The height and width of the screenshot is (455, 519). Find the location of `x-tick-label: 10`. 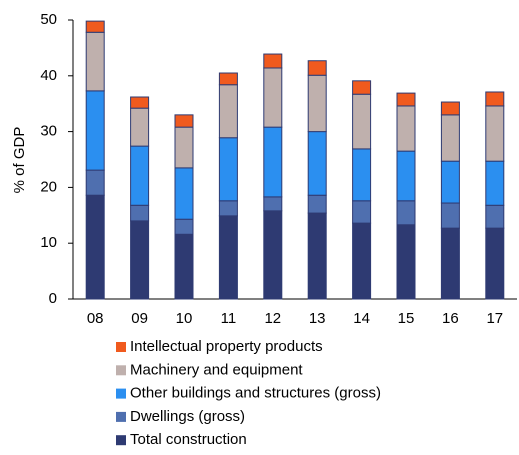

x-tick-label: 10 is located at coordinates (184, 318).